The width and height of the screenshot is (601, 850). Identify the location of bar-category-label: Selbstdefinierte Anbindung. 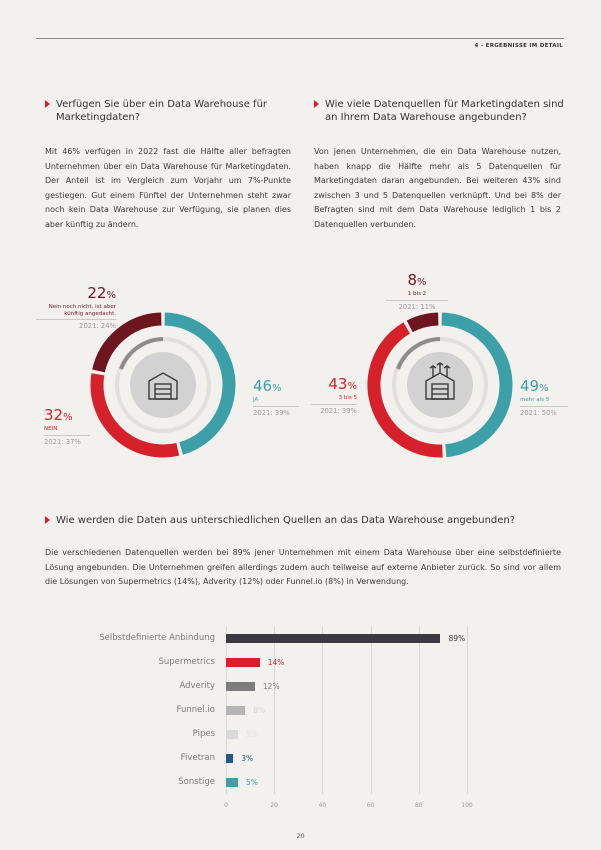
(157, 638).